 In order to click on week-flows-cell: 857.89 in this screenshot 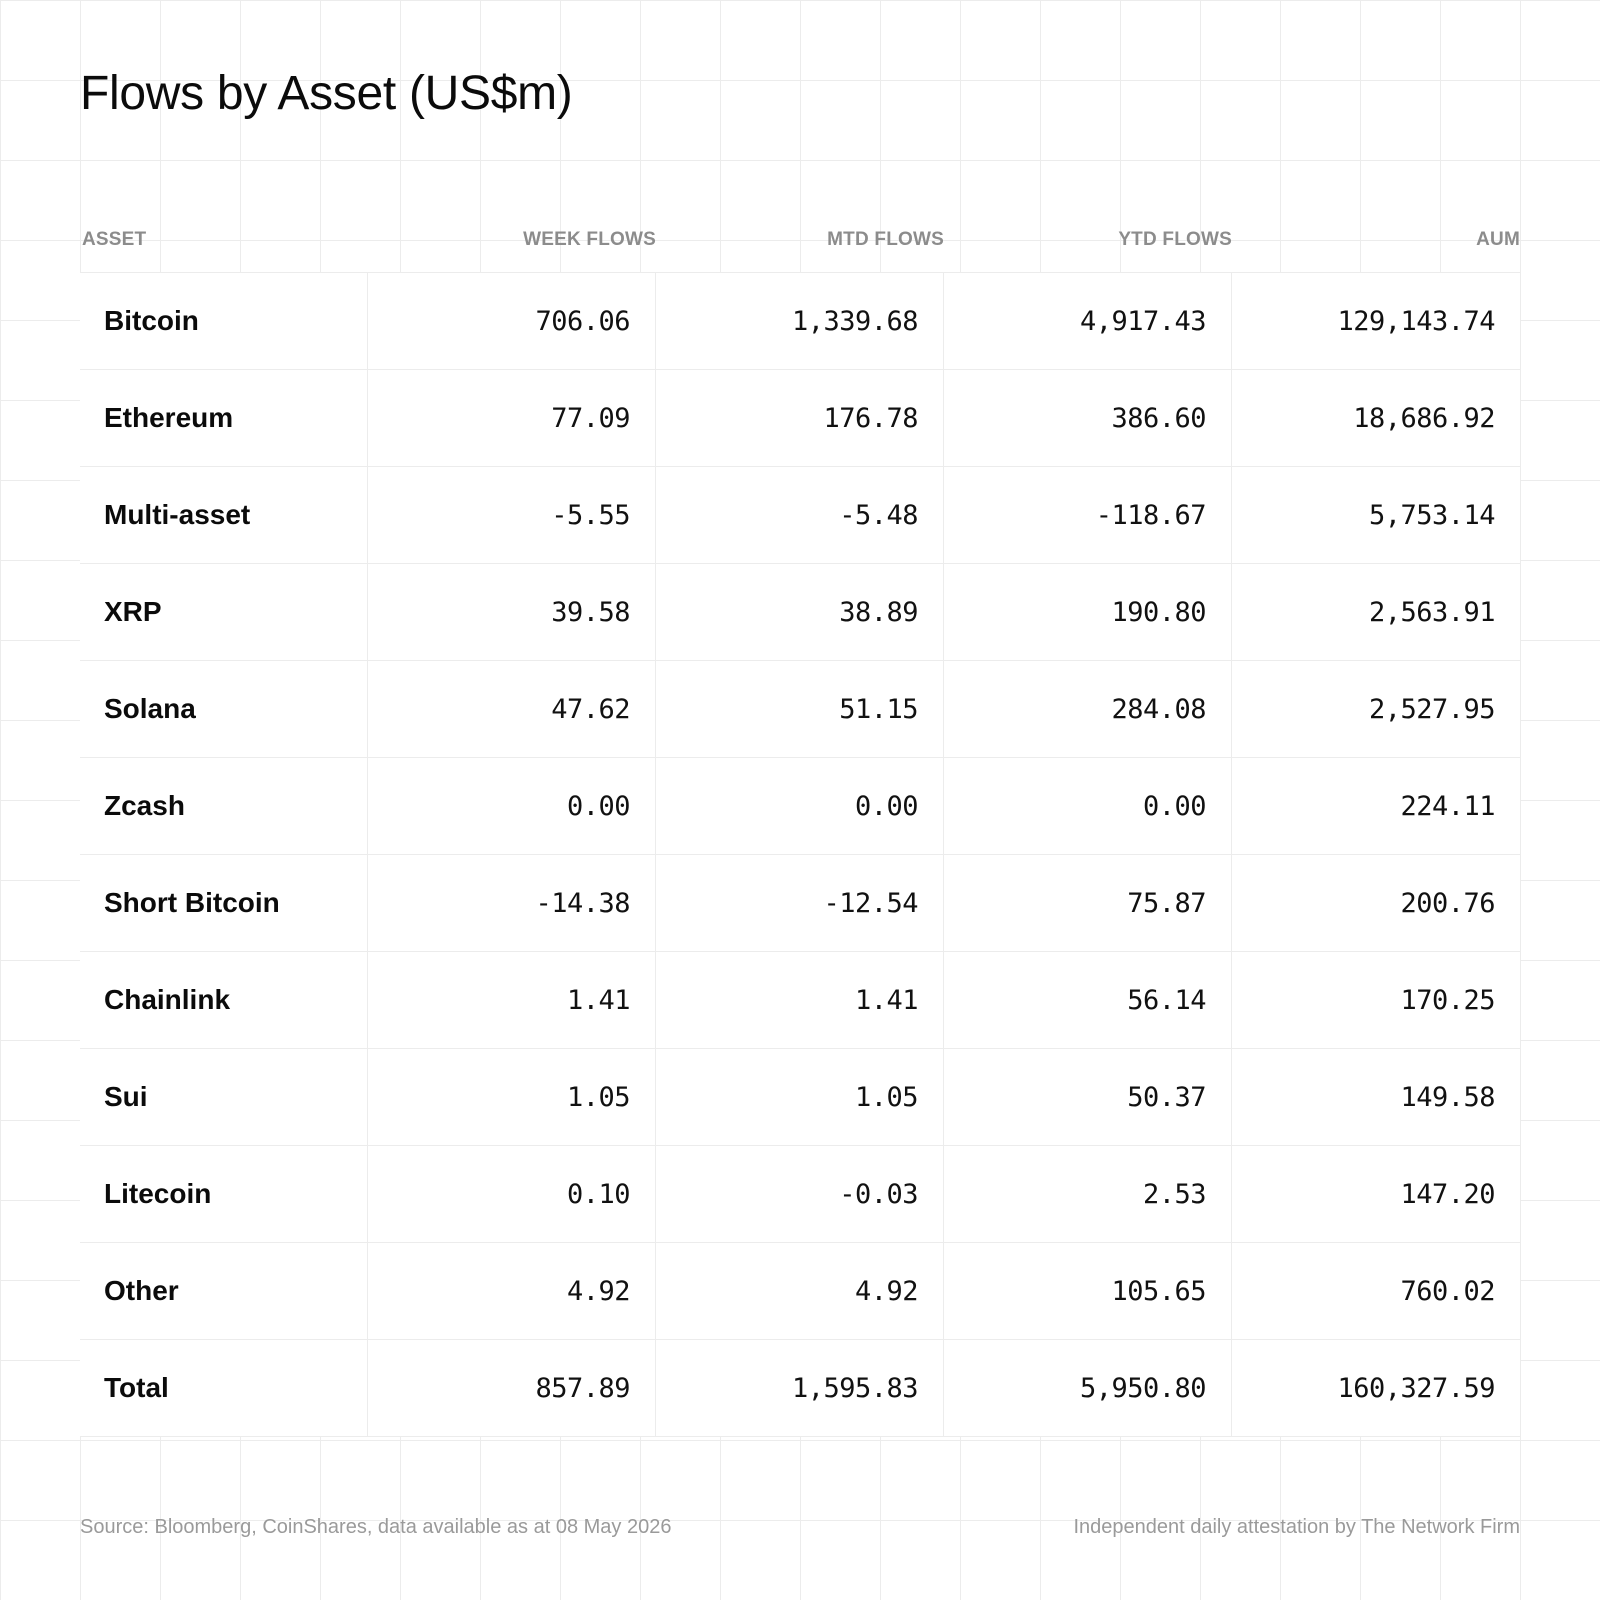, I will do `click(512, 1388)`.